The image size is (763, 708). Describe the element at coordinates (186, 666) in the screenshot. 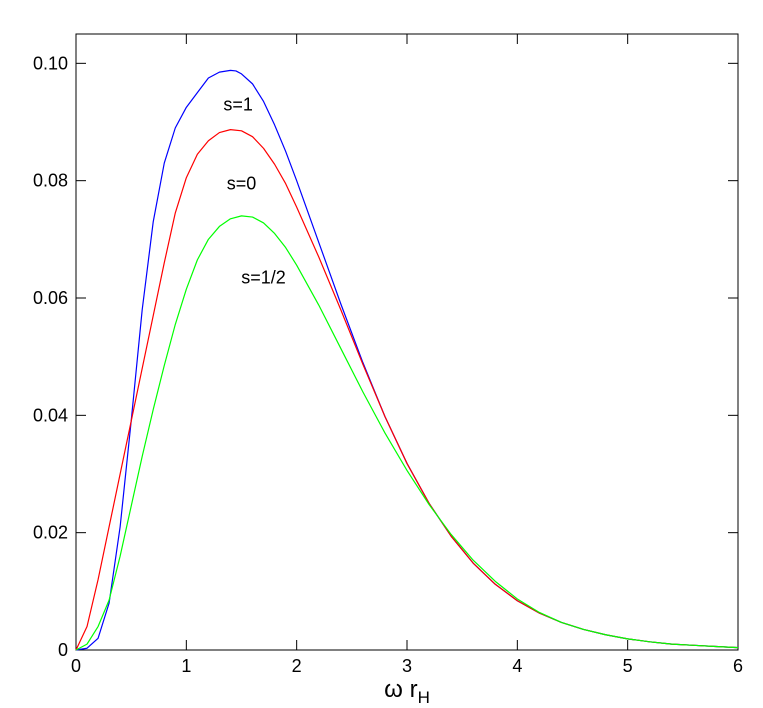

I see `x-tick-label: 1` at that location.